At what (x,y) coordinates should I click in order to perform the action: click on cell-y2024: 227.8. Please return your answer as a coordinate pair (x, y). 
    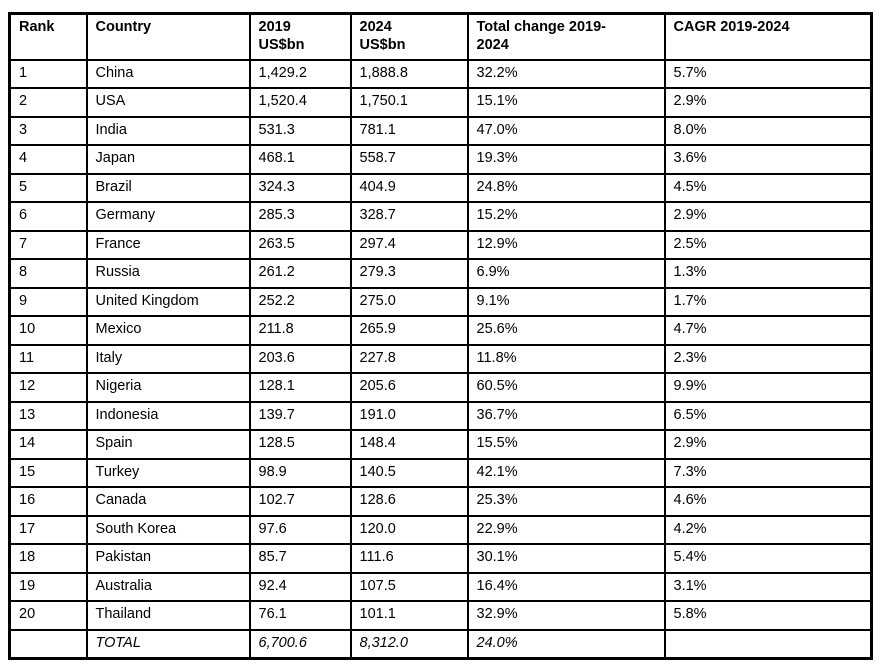
    Looking at the image, I should click on (409, 358).